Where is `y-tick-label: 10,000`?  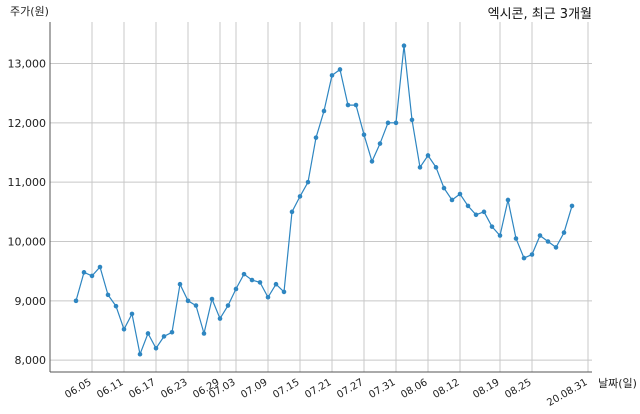
y-tick-label: 10,000 is located at coordinates (27, 241).